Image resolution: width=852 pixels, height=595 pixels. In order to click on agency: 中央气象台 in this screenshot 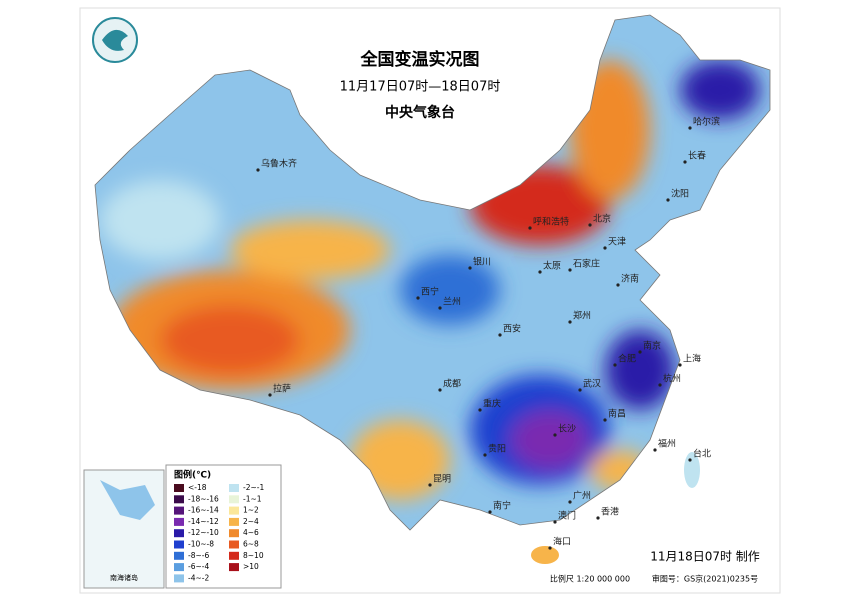, I will do `click(420, 112)`.